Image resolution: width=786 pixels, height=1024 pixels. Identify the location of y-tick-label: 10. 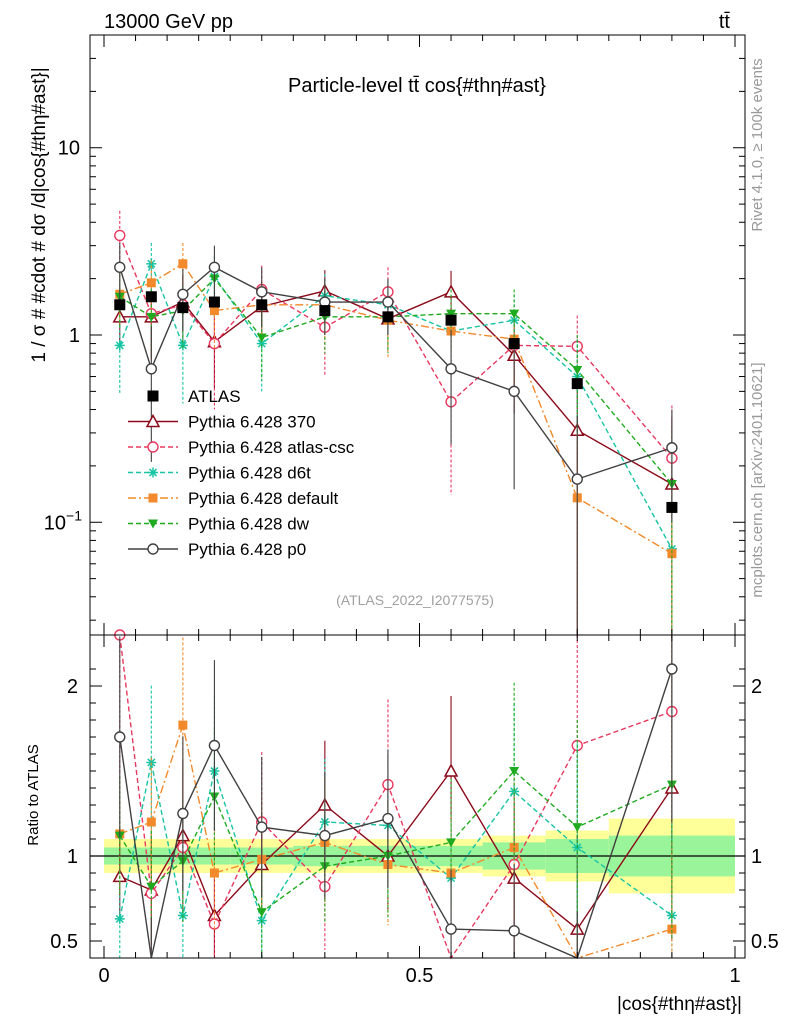
(69, 149).